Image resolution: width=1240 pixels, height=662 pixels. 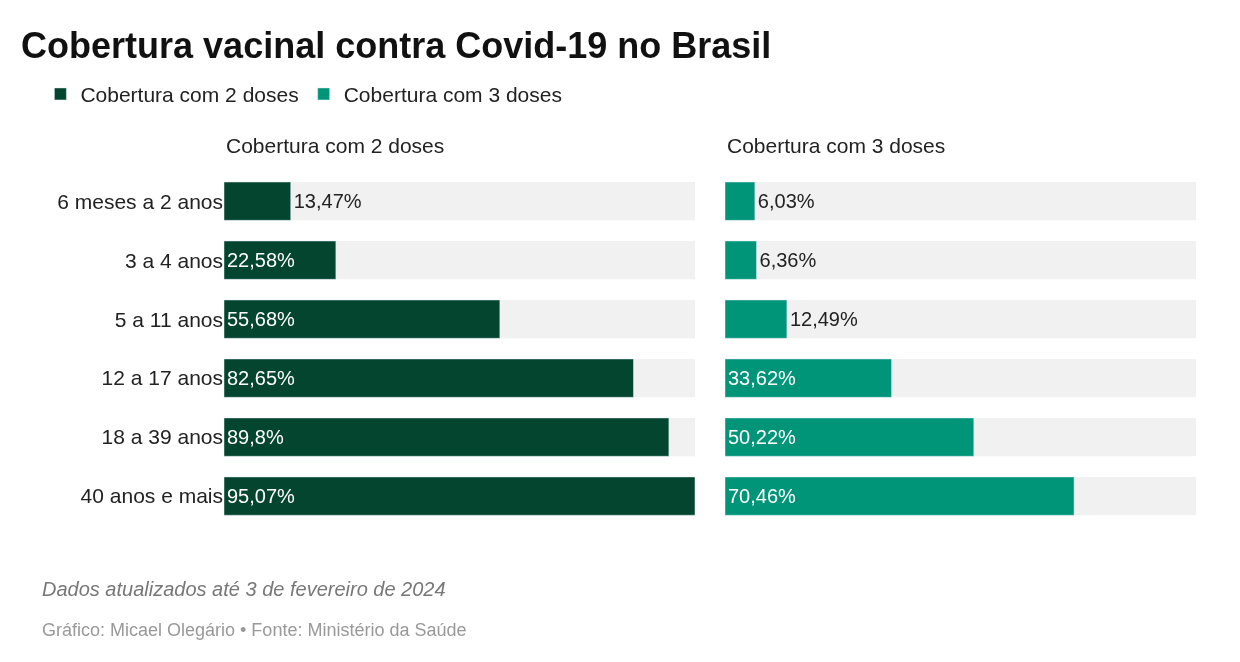 I want to click on chart-subtitle: Cobertura com 2 doses, so click(x=335, y=145).